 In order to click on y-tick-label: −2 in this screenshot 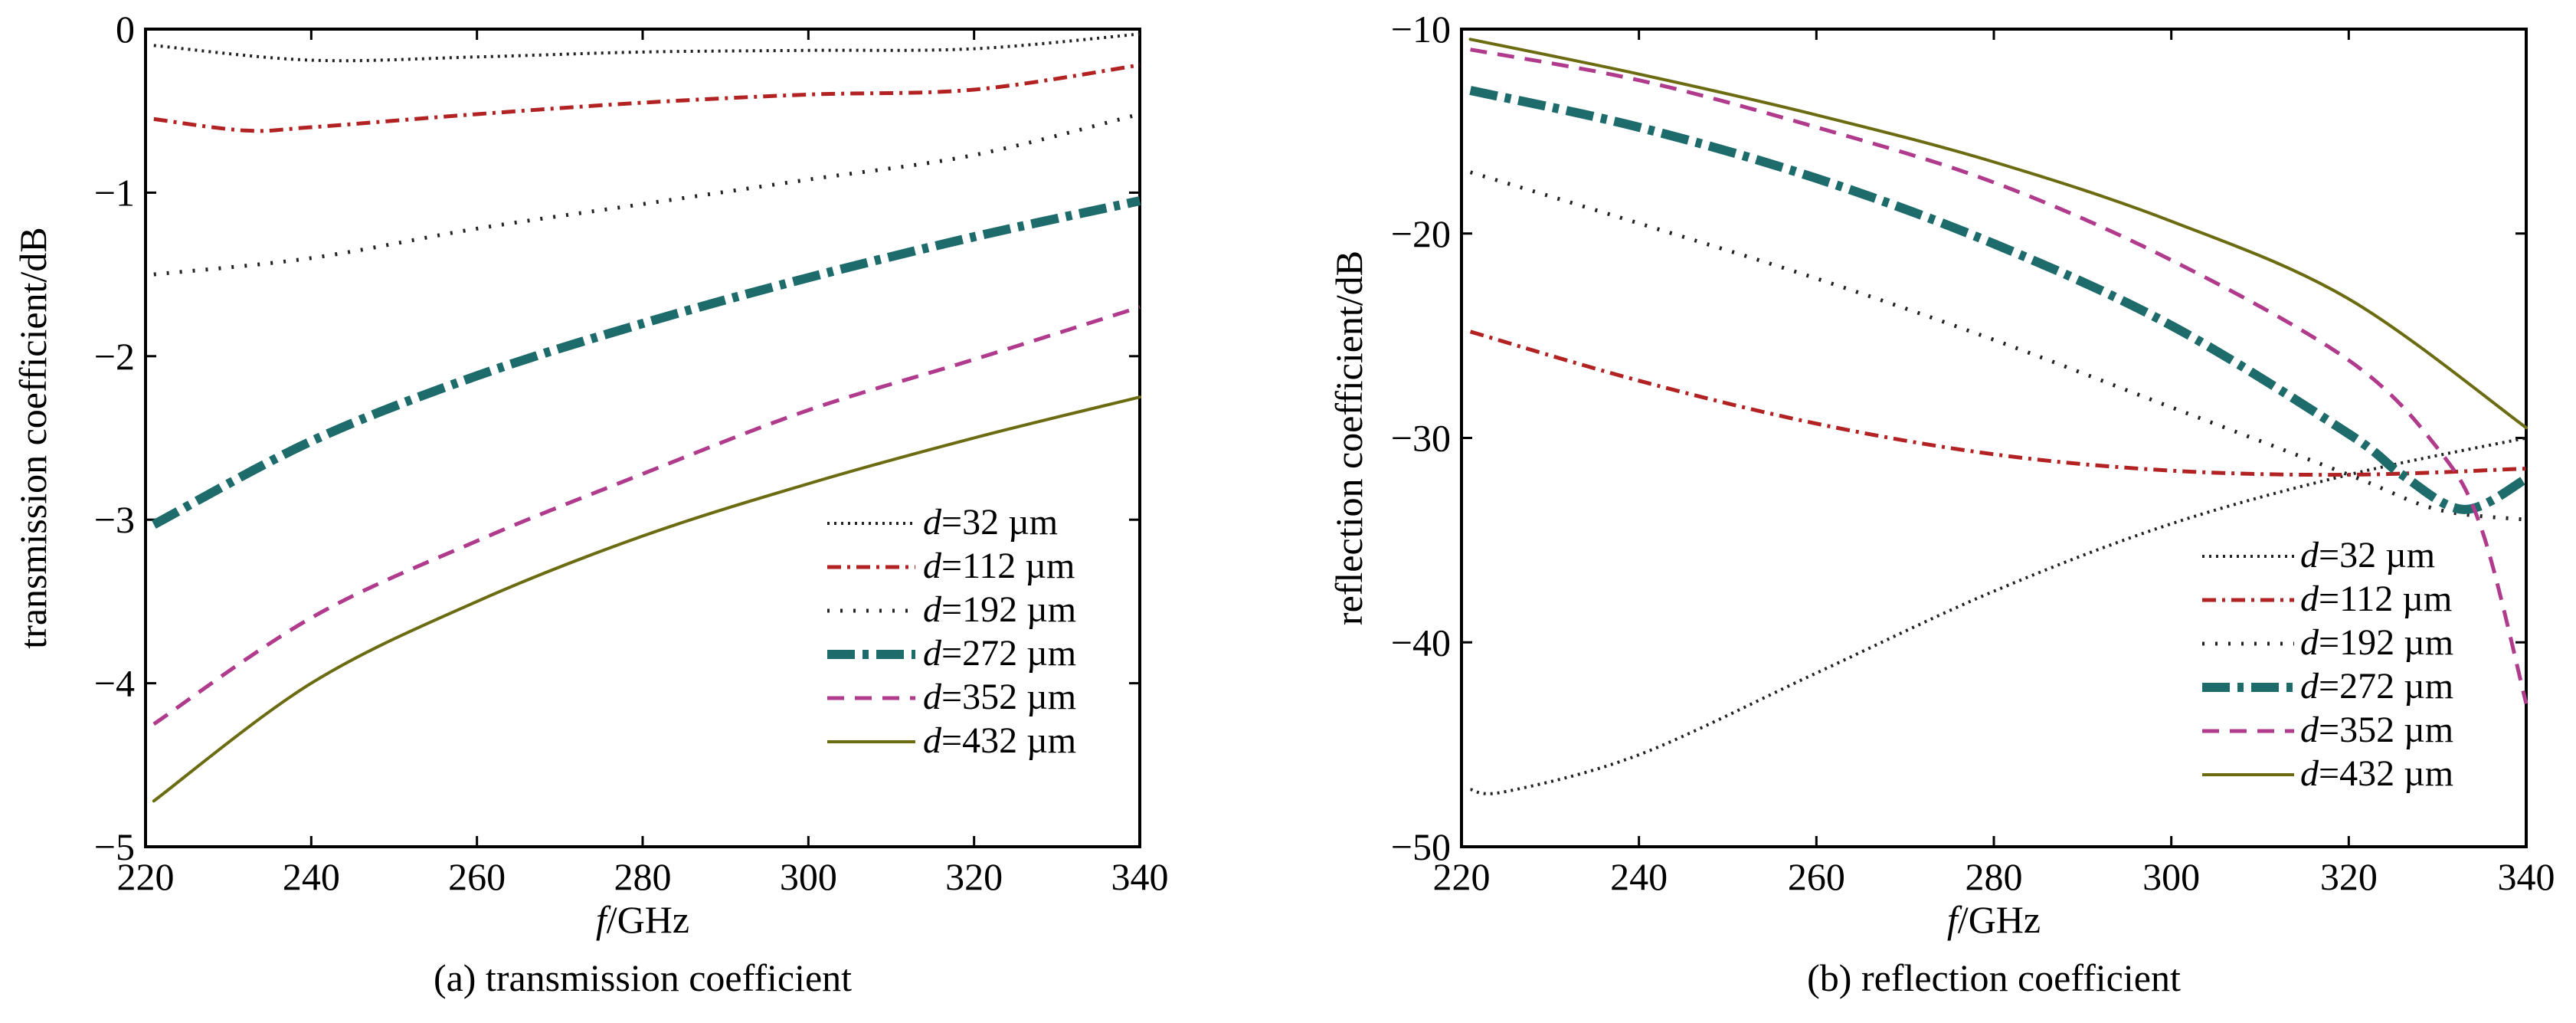, I will do `click(114, 356)`.